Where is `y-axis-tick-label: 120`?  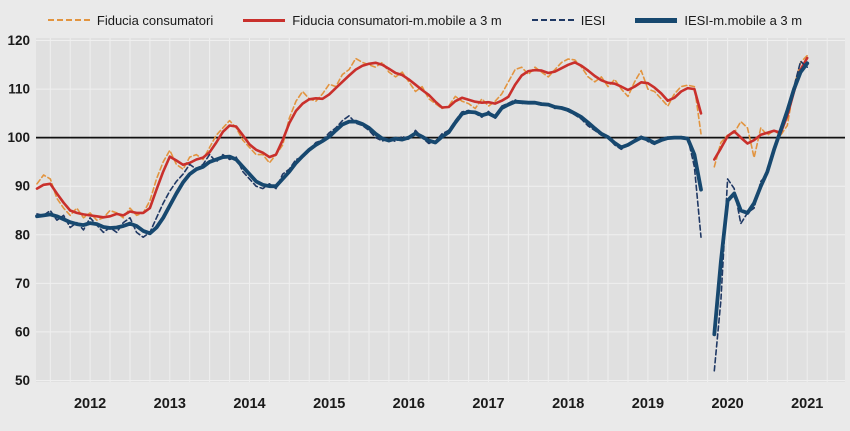
y-axis-tick-label: 120 is located at coordinates (18, 40).